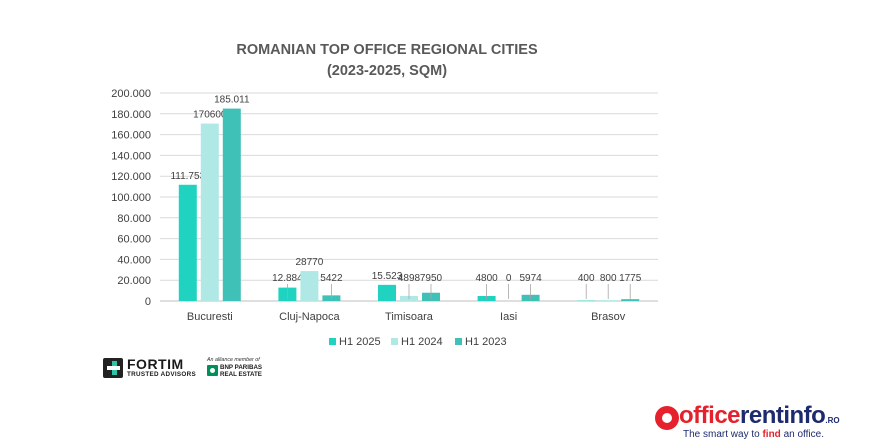  Describe the element at coordinates (155, 364) in the screenshot. I see `fortim-name: FORTIM` at that location.